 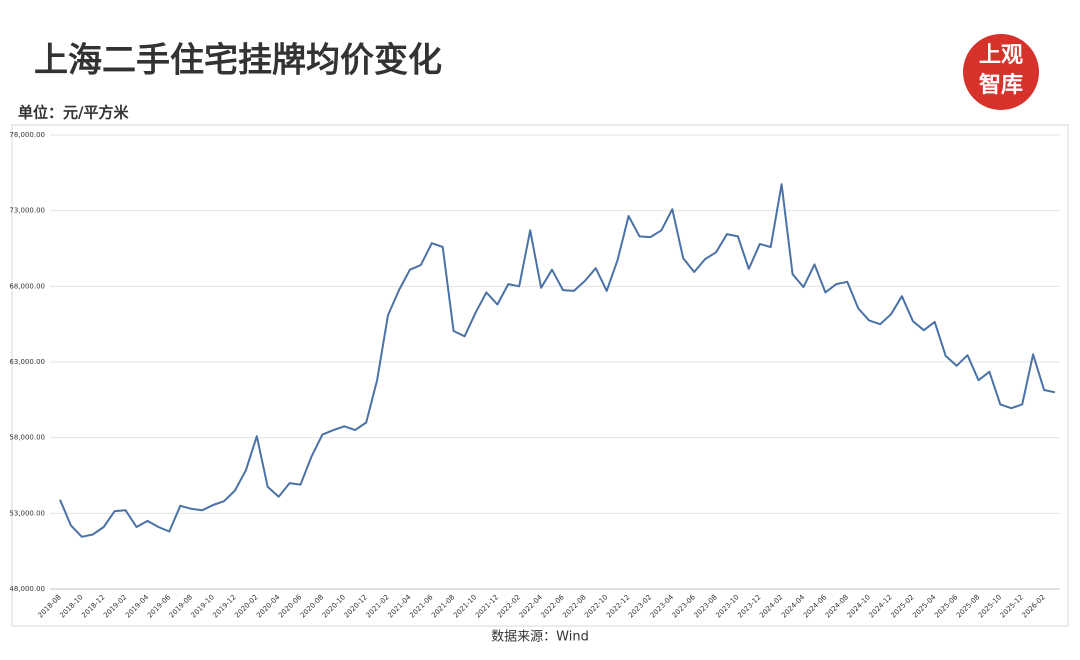 I want to click on source: 数据来源：Wind, so click(x=540, y=637).